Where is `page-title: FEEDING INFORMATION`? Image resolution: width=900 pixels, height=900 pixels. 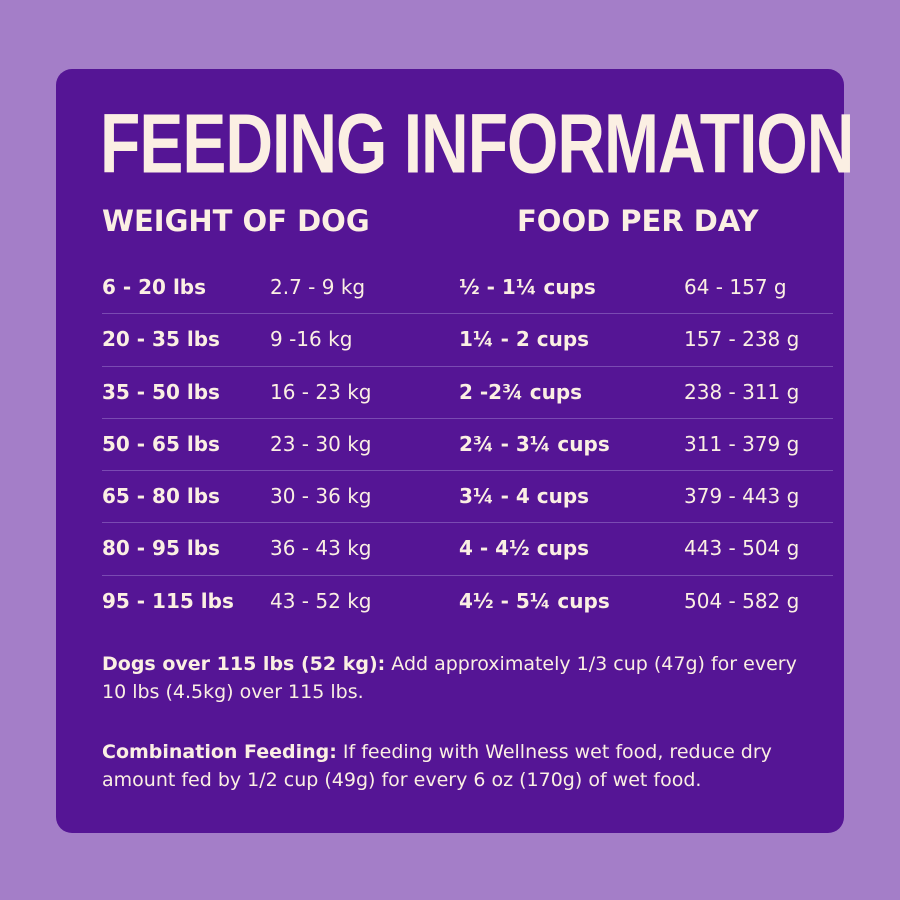
page-title: FEEDING INFORMATION is located at coordinates (477, 143).